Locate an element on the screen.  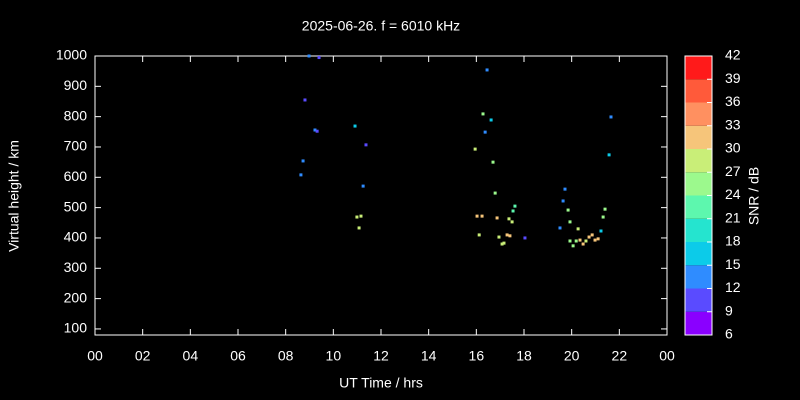
y-tick-label: 100 is located at coordinates (76, 328).